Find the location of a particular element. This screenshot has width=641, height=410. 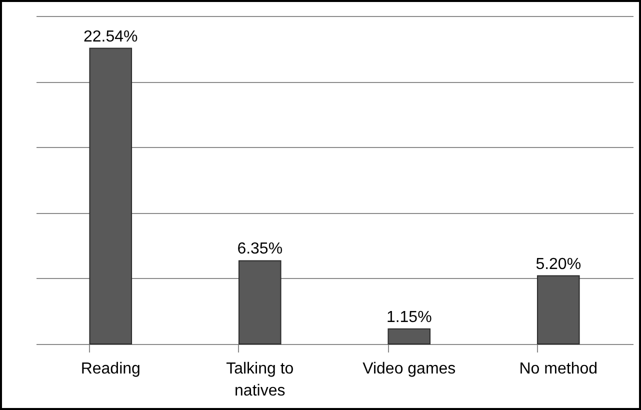

data-label: 6.35% is located at coordinates (260, 249).